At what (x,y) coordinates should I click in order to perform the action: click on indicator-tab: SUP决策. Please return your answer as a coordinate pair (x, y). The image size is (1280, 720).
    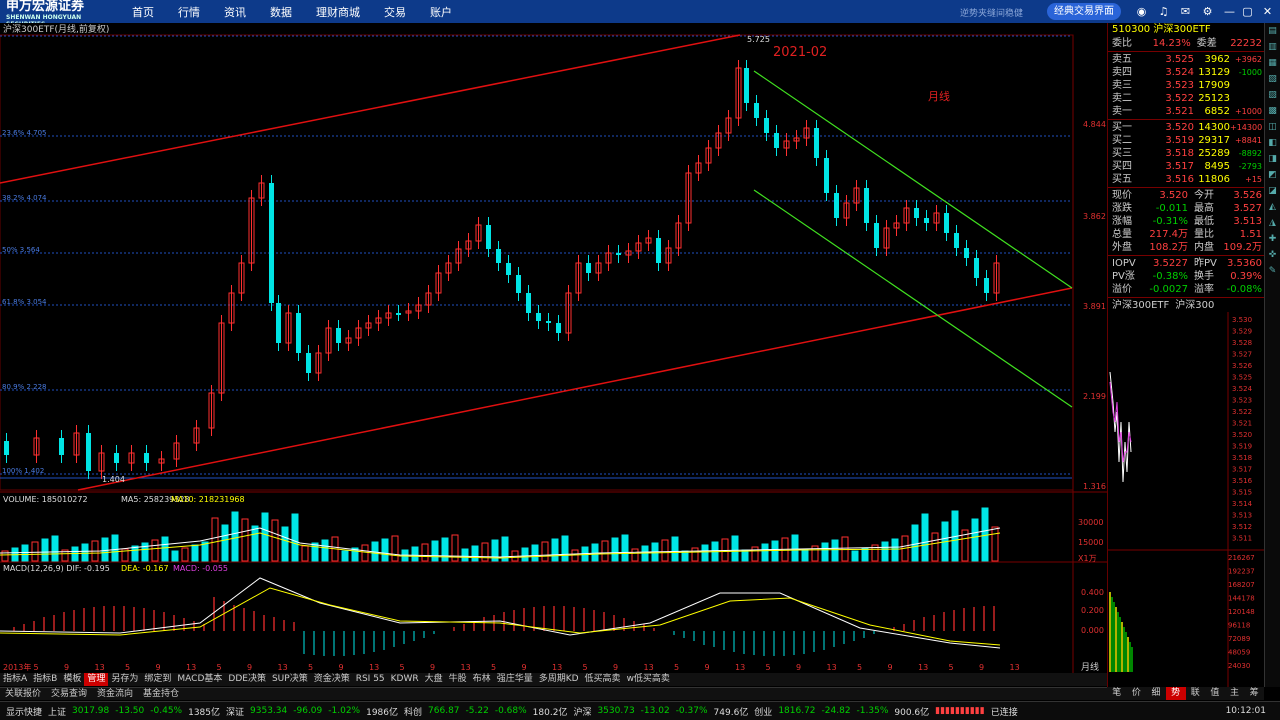
    Looking at the image, I should click on (289, 679).